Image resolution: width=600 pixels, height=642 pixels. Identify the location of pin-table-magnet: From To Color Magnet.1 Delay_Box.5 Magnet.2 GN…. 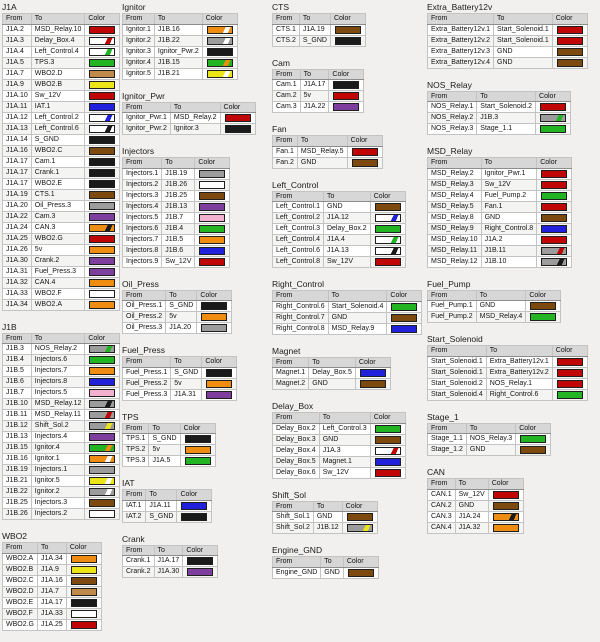
(331, 373).